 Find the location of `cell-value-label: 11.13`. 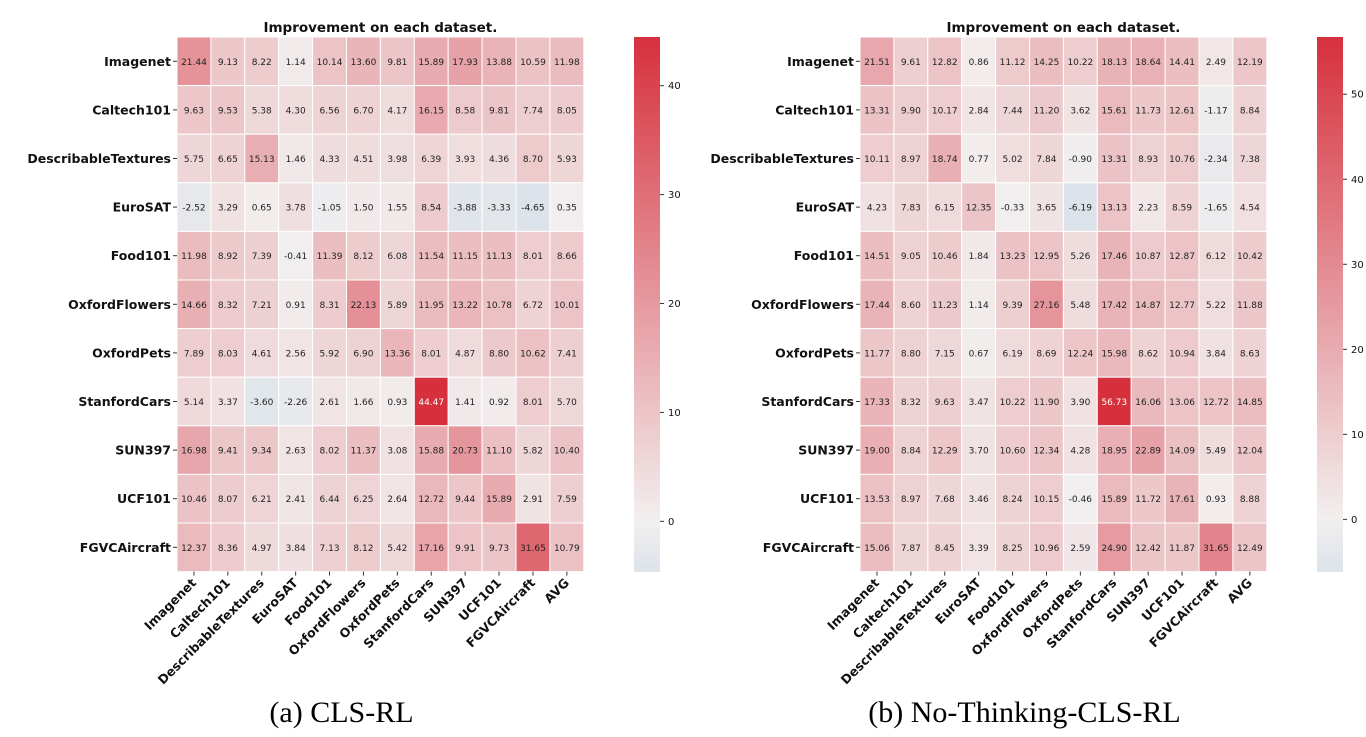

cell-value-label: 11.13 is located at coordinates (499, 257).